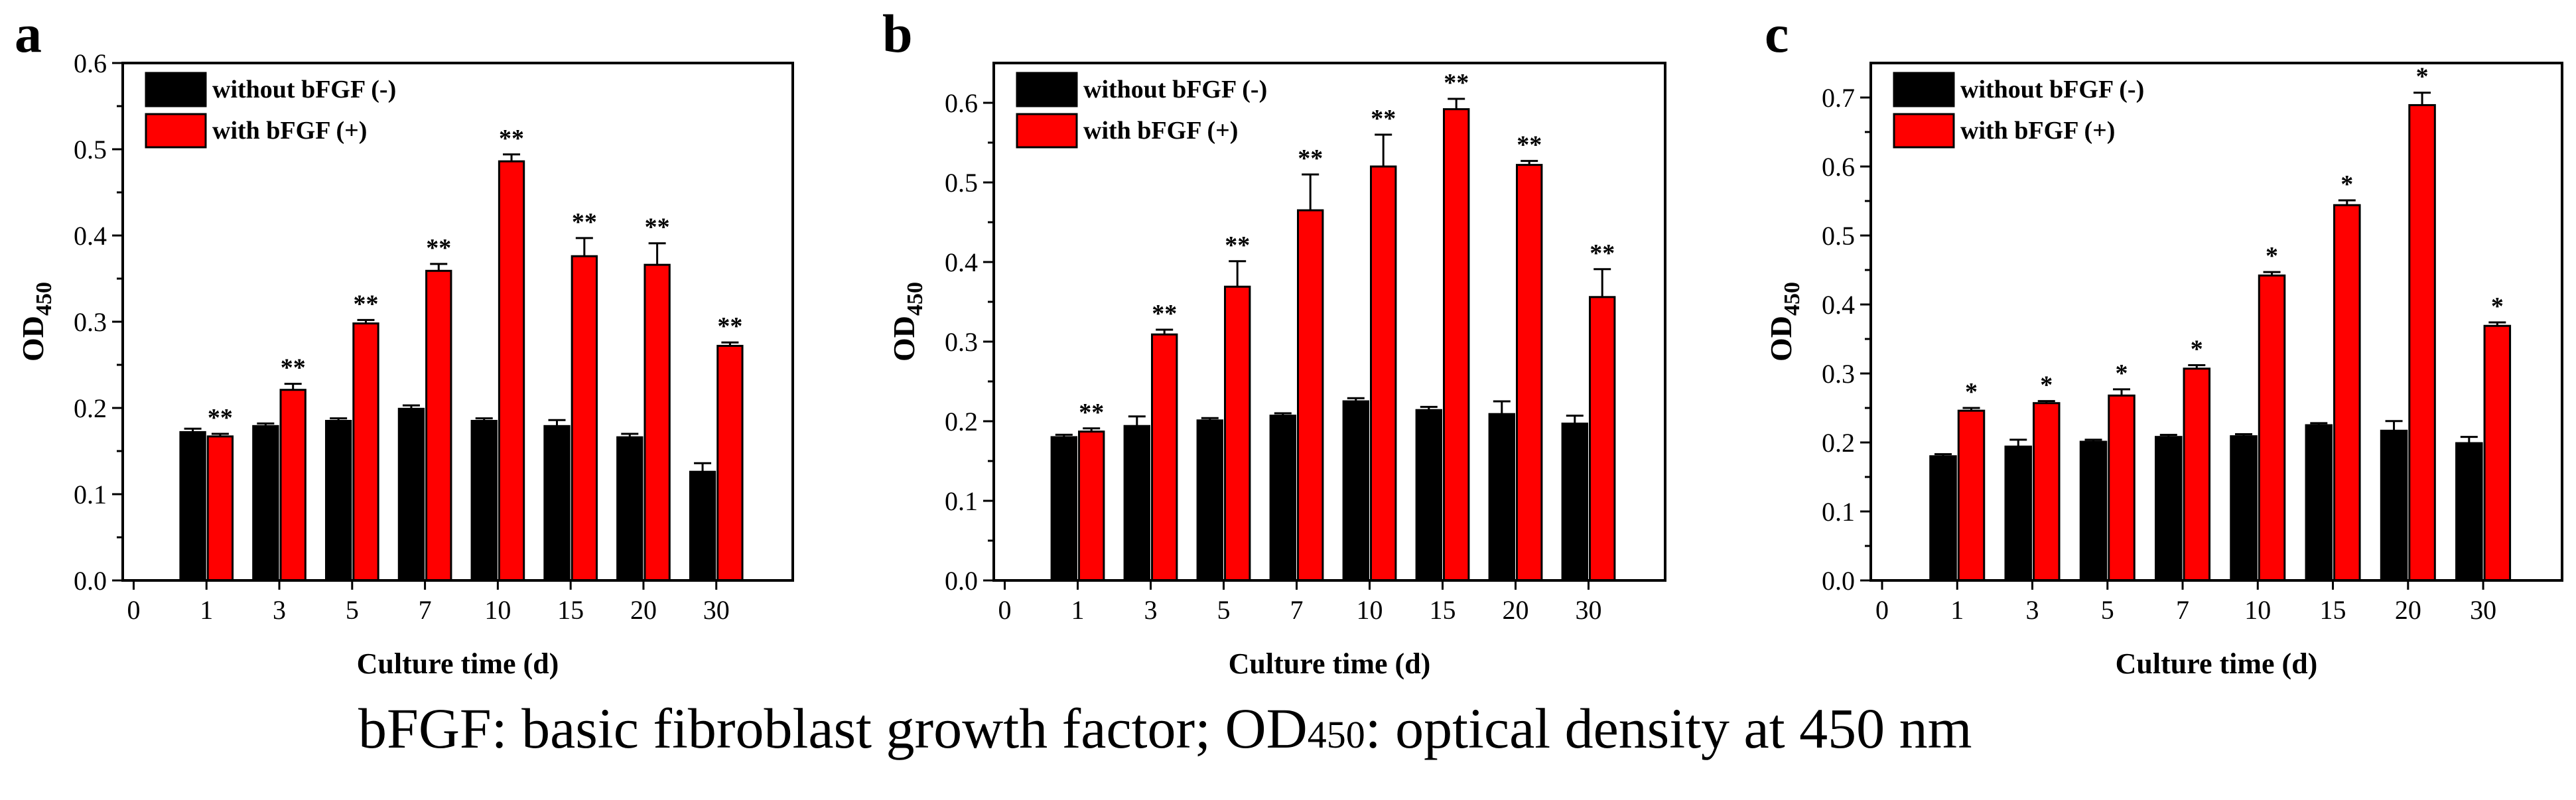  Describe the element at coordinates (961, 501) in the screenshot. I see `y-tick-label: 0.1` at that location.